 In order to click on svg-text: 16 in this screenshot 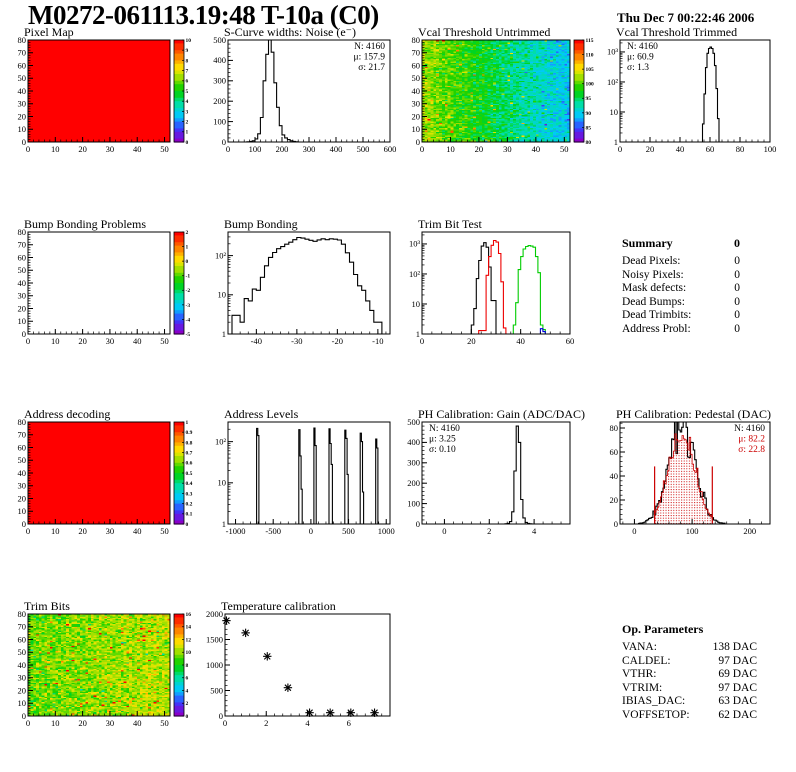, I will do `click(189, 615)`.